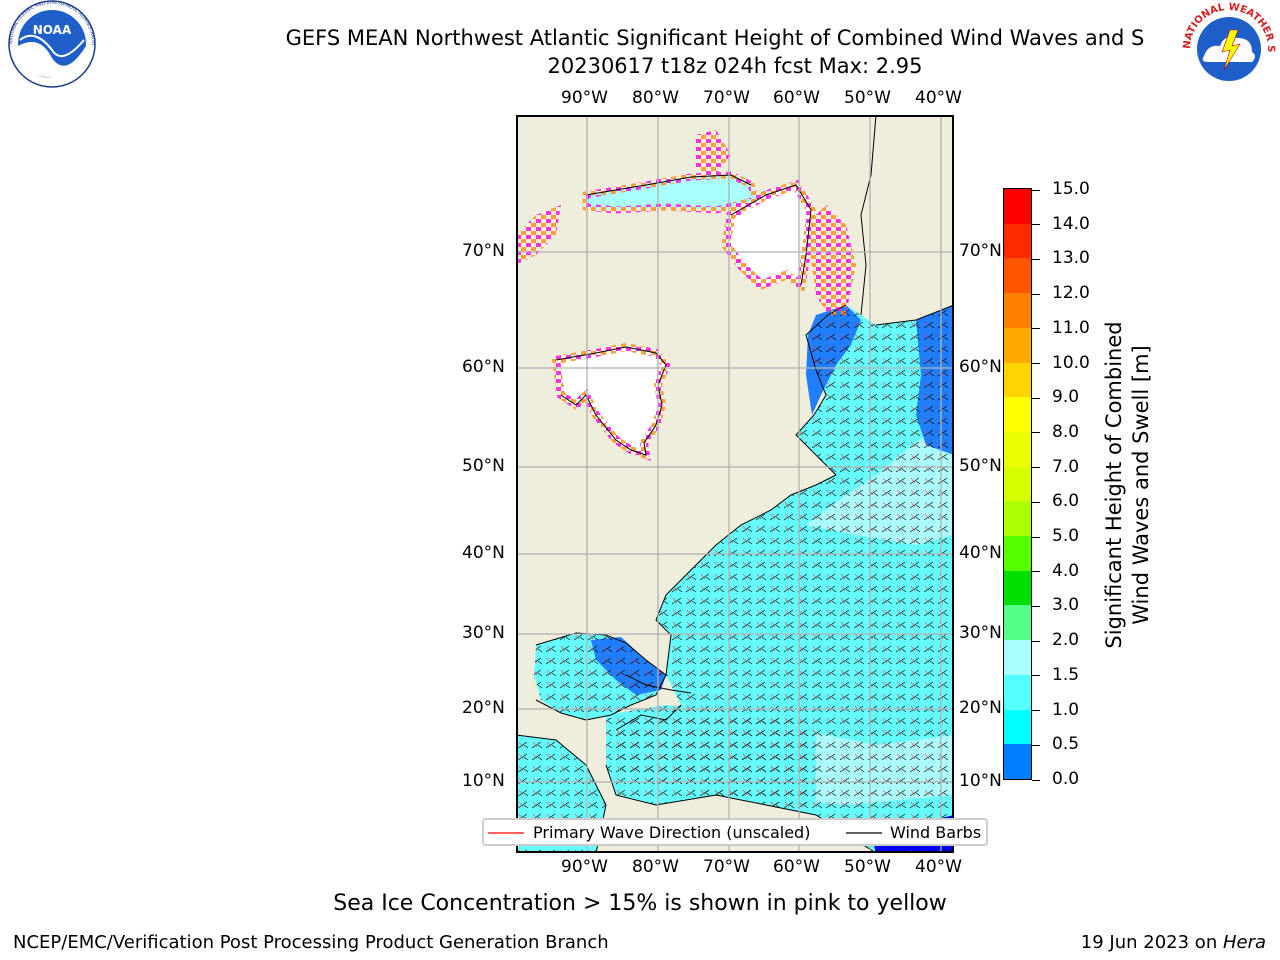 The width and height of the screenshot is (1280, 960). I want to click on lat-label-right-50n: 50°N, so click(980, 466).